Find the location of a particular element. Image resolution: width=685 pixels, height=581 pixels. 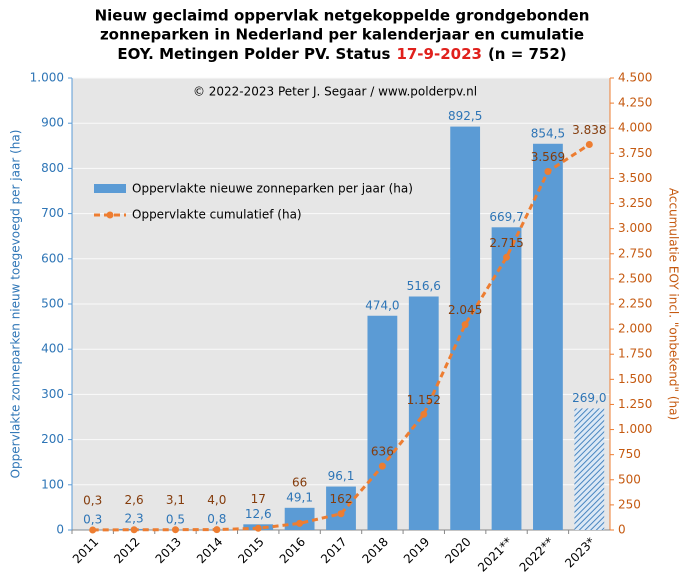

y2-tick-label: 4.250 is located at coordinates (635, 103).